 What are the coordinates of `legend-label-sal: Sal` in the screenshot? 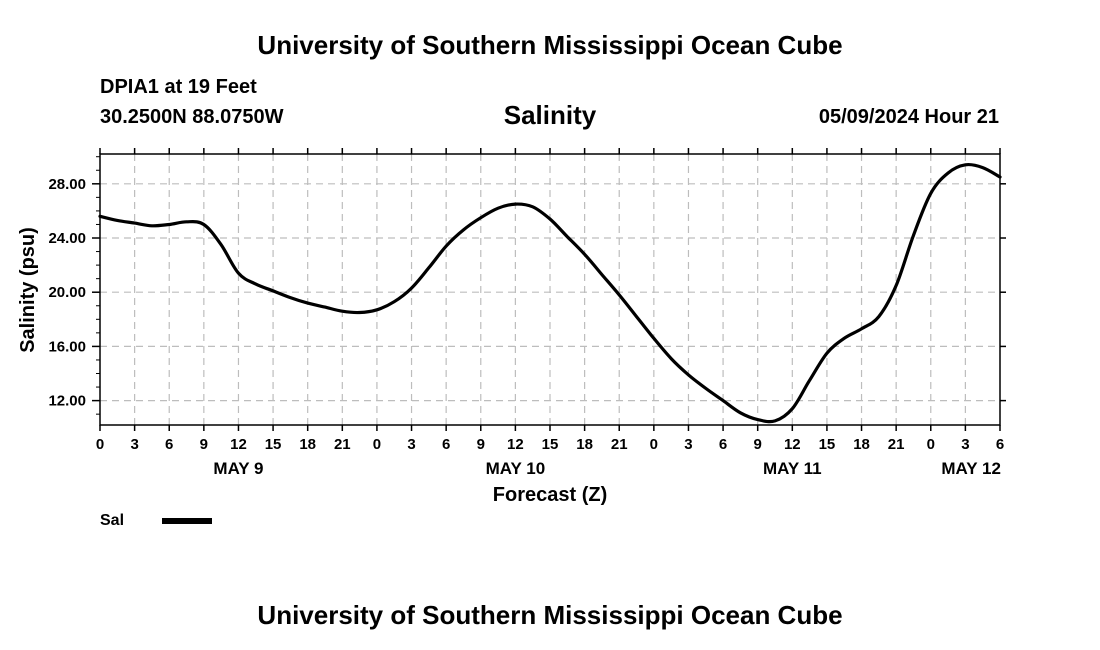 It's located at (112, 520).